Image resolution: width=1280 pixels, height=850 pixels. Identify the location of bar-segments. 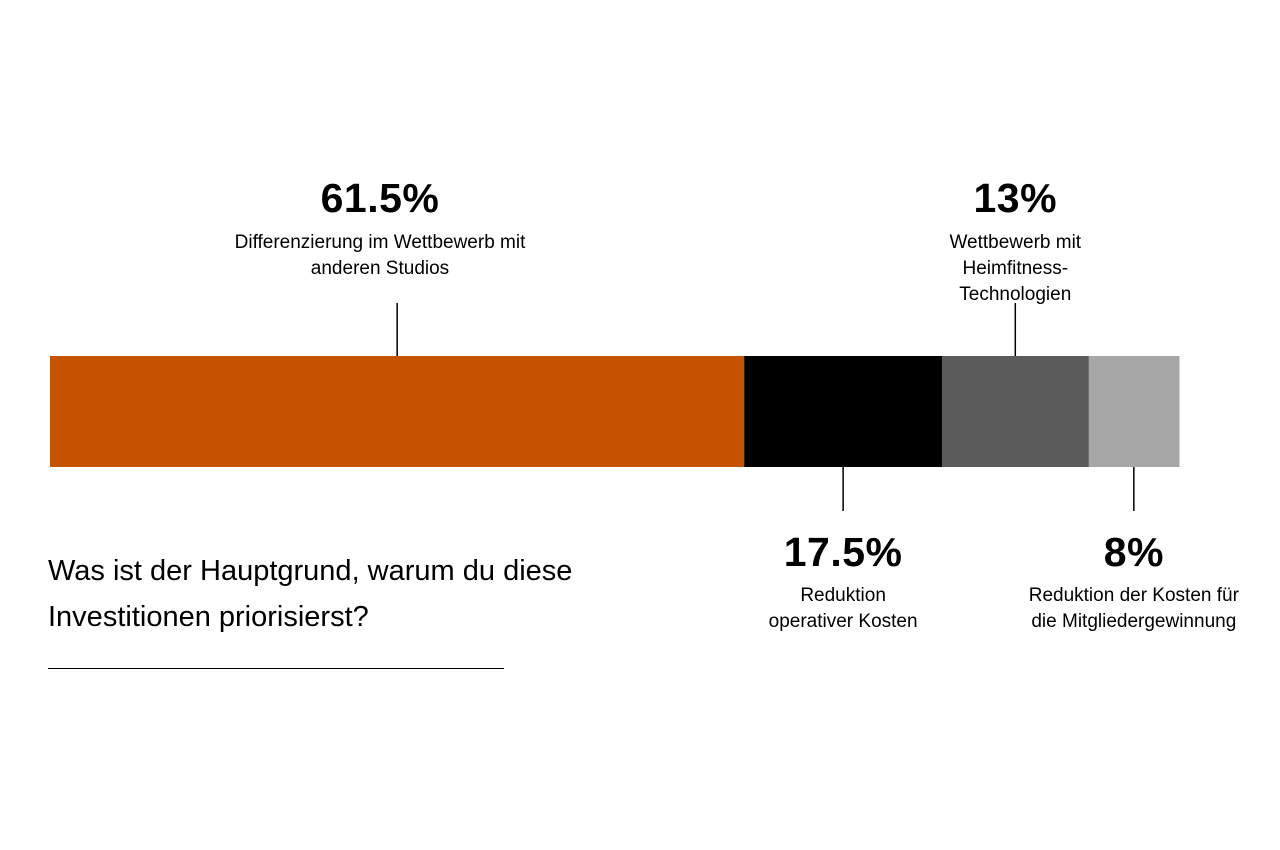
(615, 411).